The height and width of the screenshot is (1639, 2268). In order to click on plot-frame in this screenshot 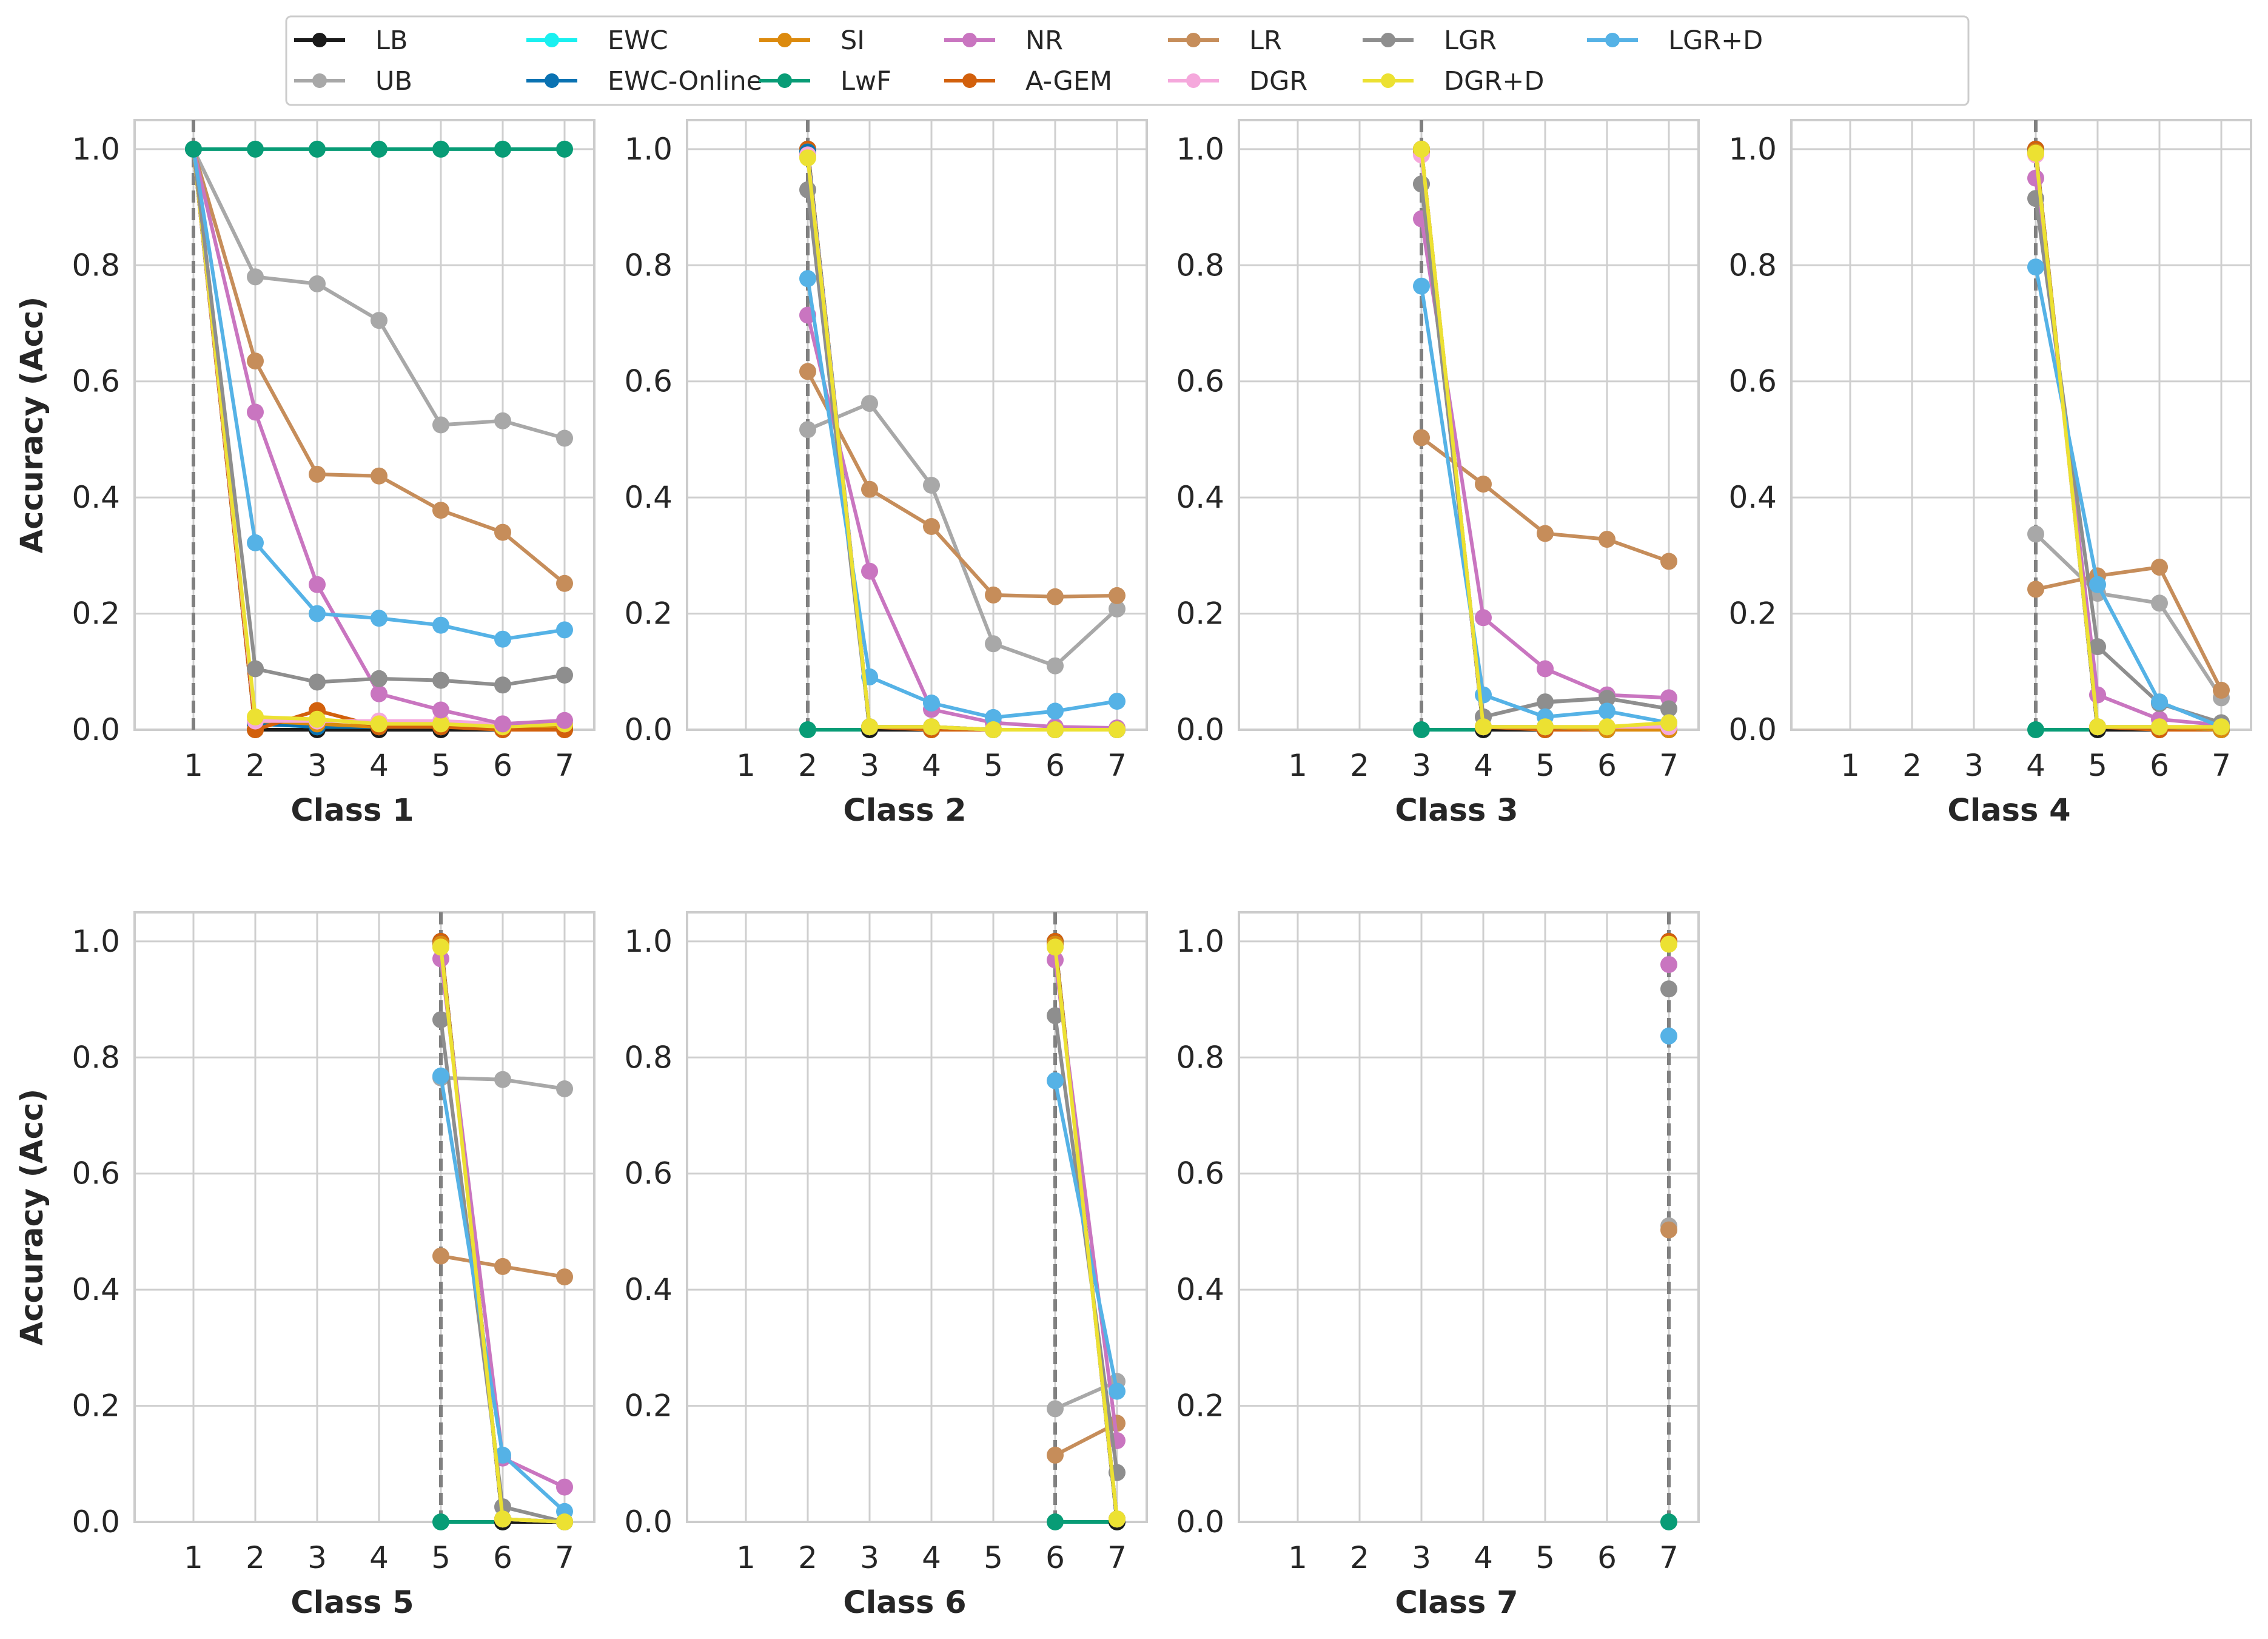, I will do `click(364, 1217)`.